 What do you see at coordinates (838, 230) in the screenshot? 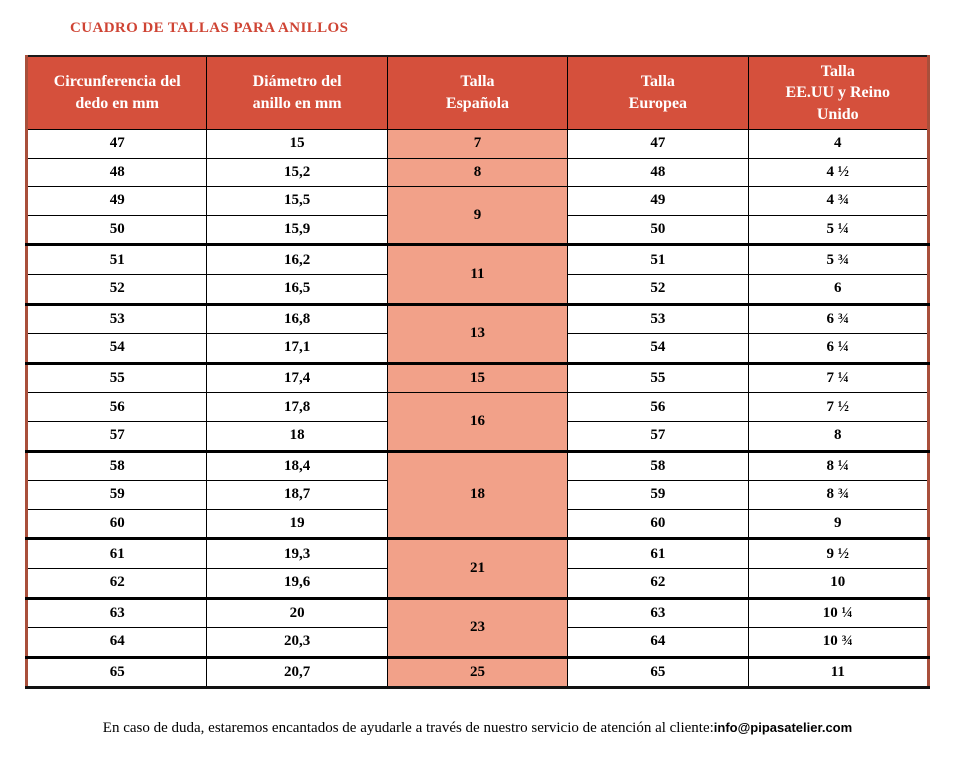
I see `us-uk-size-cell: 5 ¼` at bounding box center [838, 230].